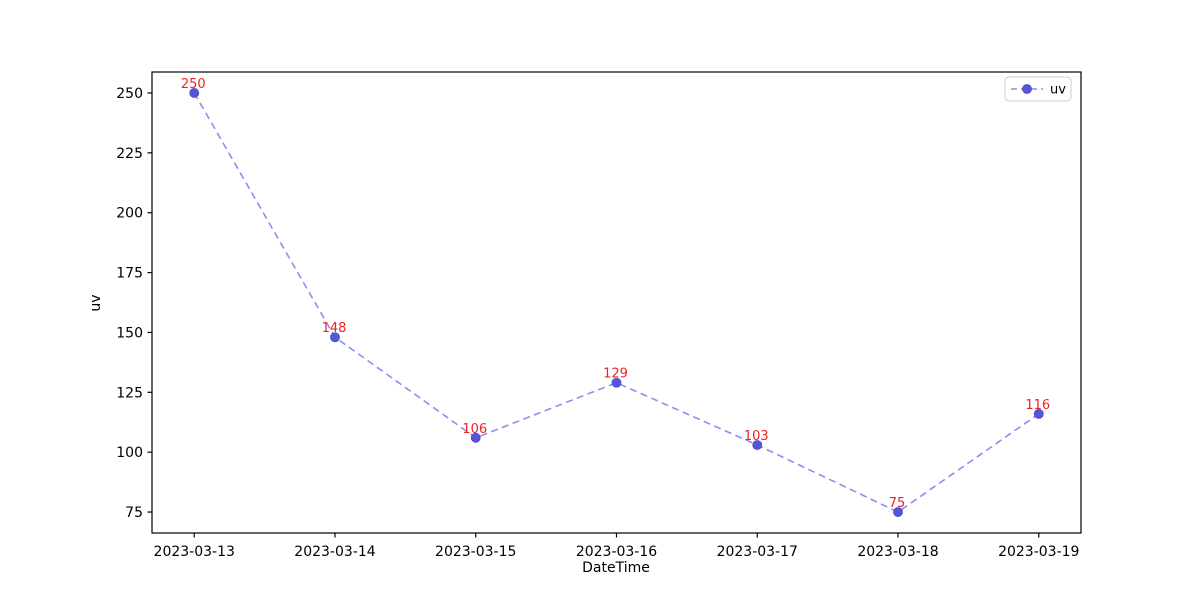 This screenshot has height=600, width=1200. I want to click on x-tick-label: 2023-03-17, so click(757, 552).